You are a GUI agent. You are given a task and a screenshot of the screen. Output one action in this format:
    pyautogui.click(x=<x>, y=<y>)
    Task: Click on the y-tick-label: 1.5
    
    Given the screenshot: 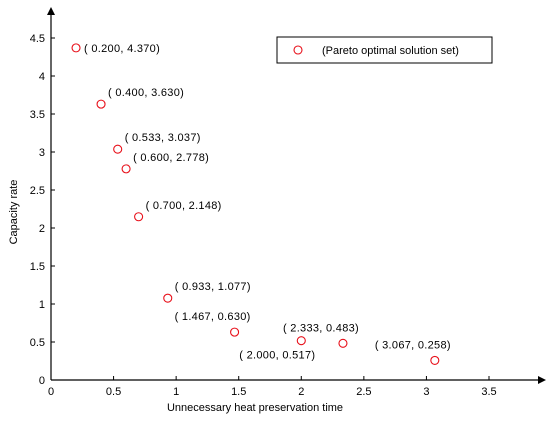 What is the action you would take?
    pyautogui.click(x=37, y=267)
    